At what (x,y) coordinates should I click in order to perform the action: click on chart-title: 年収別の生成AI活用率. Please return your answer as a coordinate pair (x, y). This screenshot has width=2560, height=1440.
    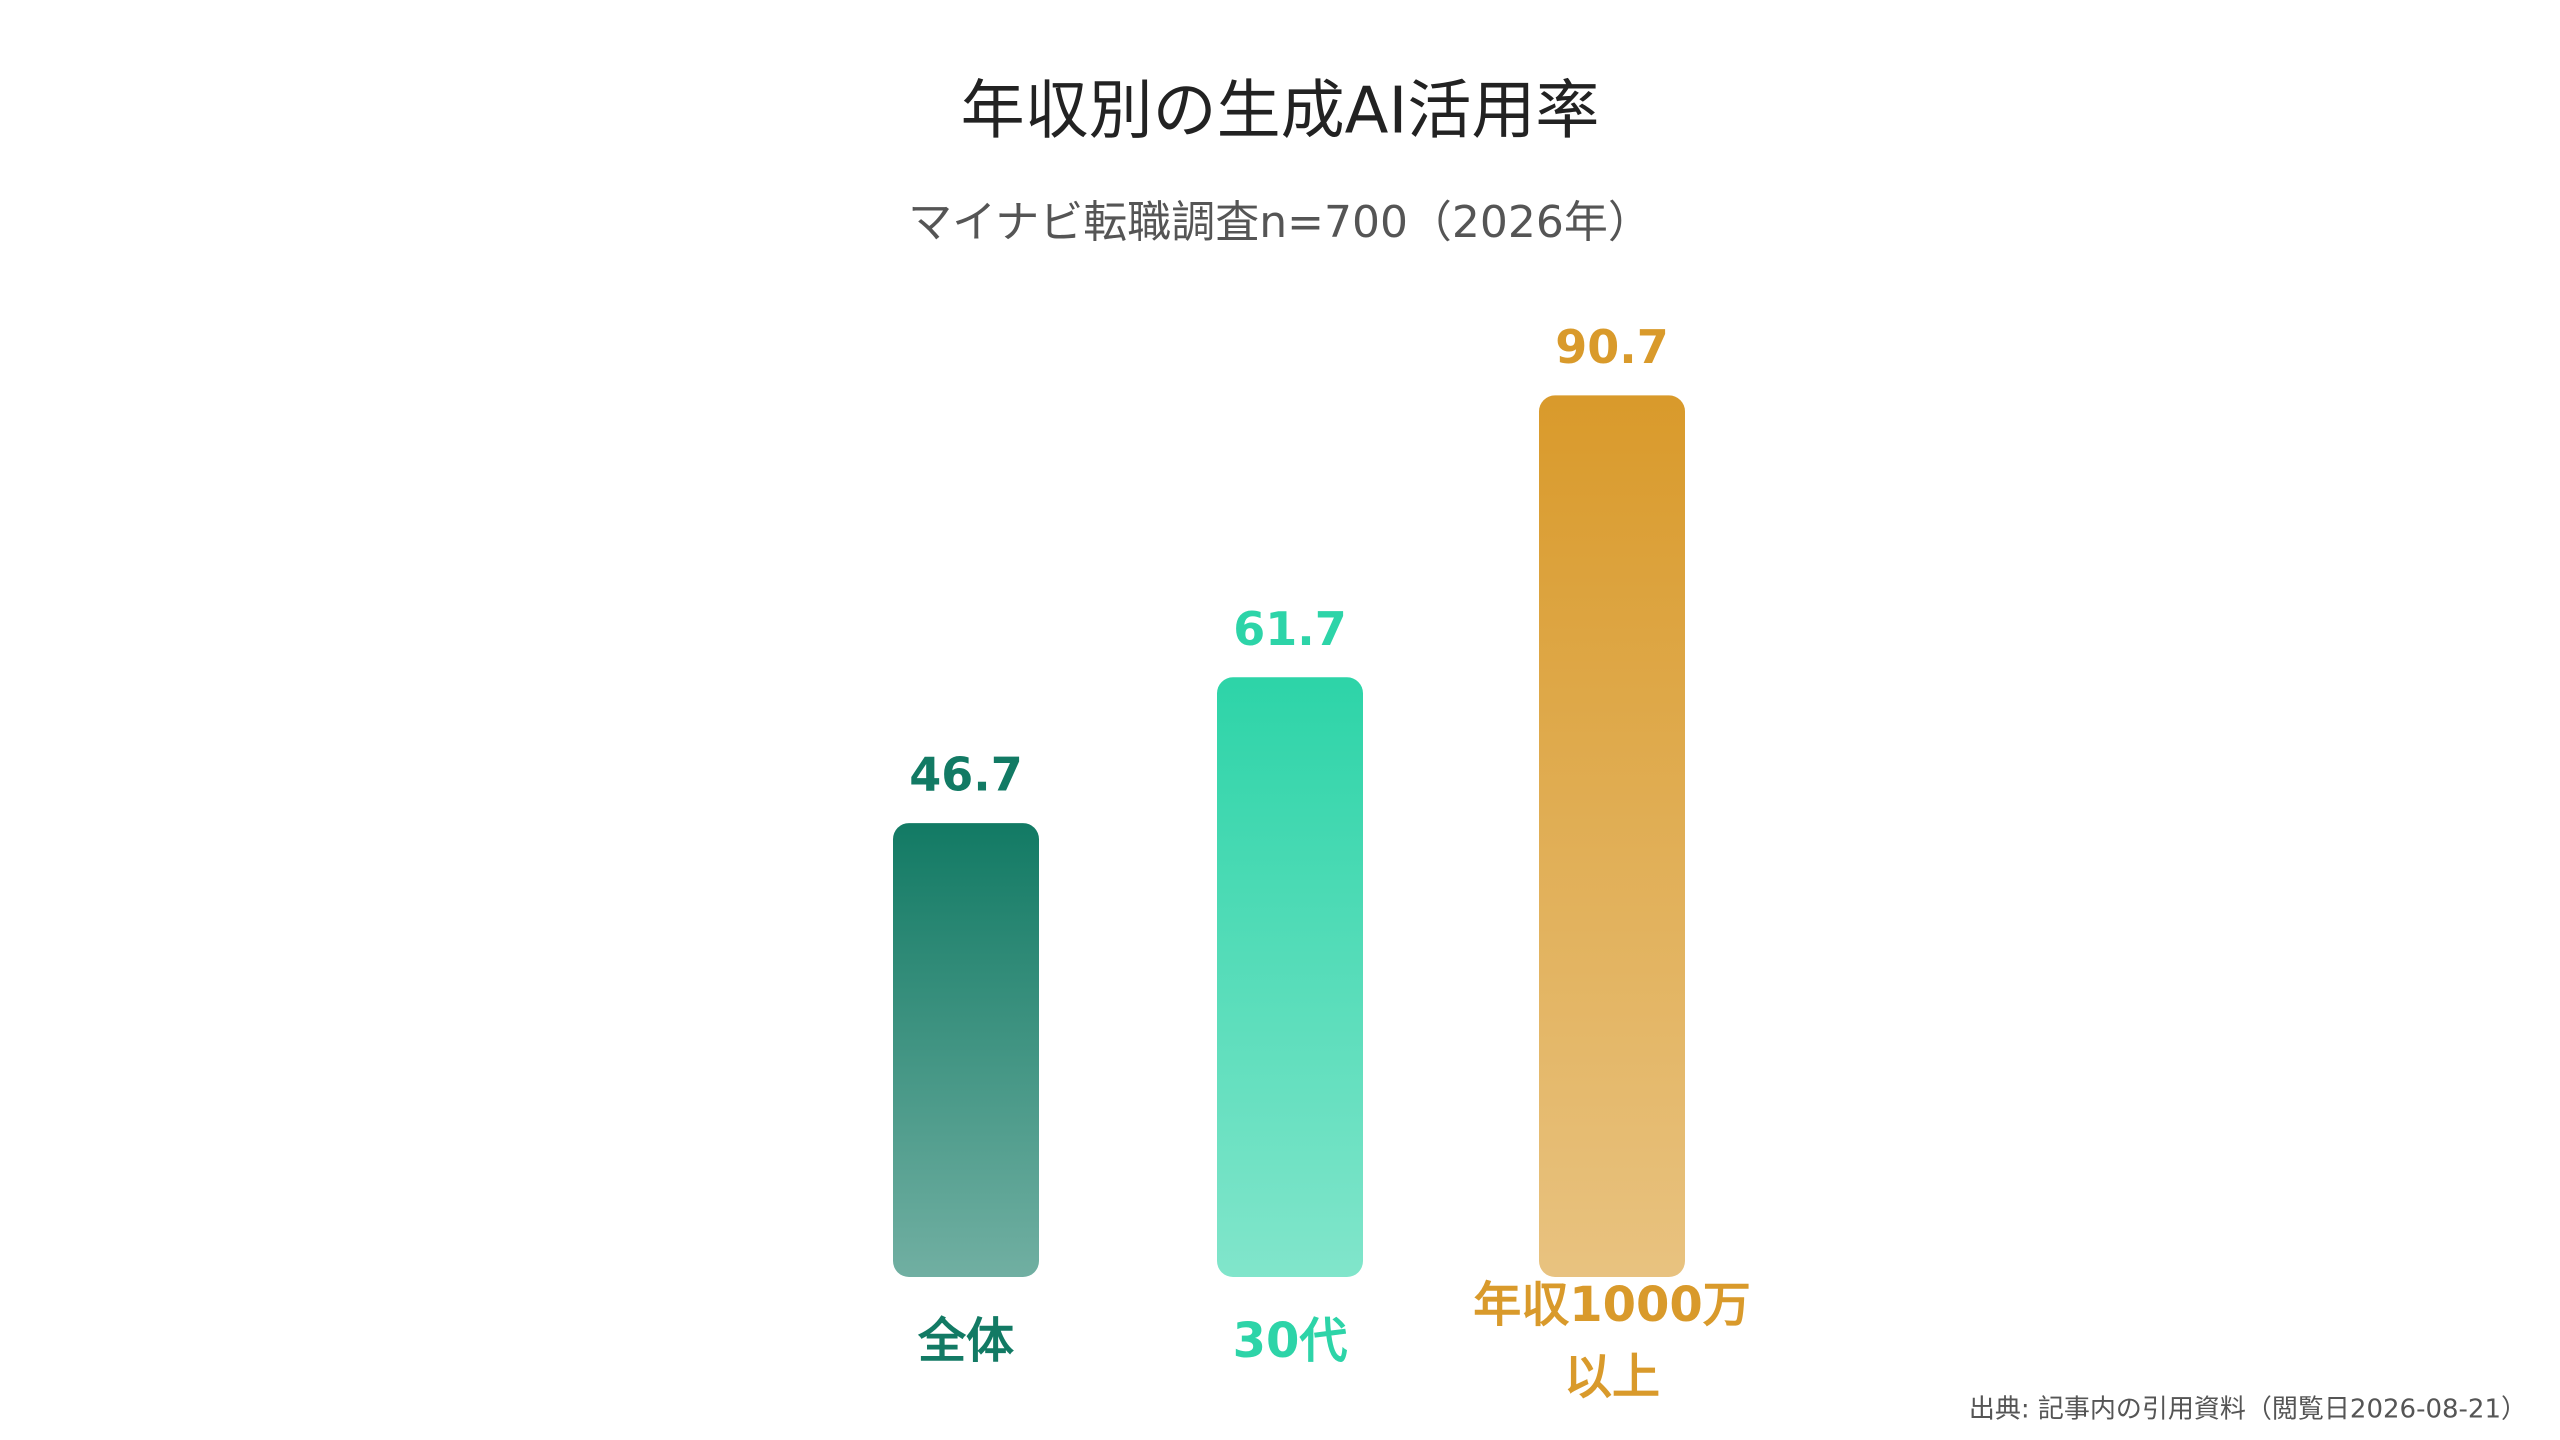
    Looking at the image, I should click on (1280, 112).